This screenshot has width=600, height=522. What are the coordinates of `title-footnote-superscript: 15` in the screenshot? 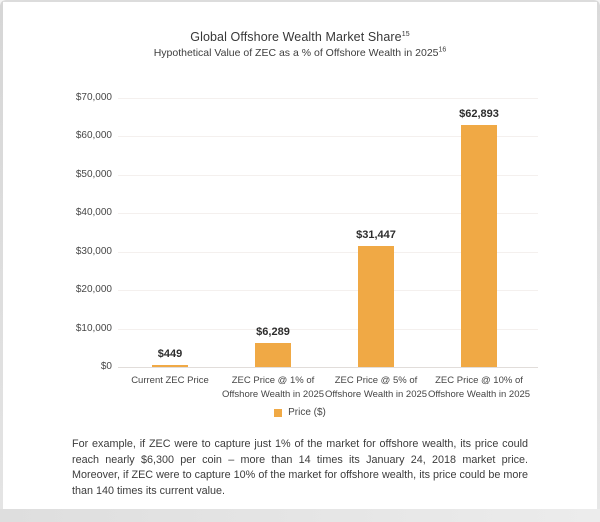 It's located at (405, 34).